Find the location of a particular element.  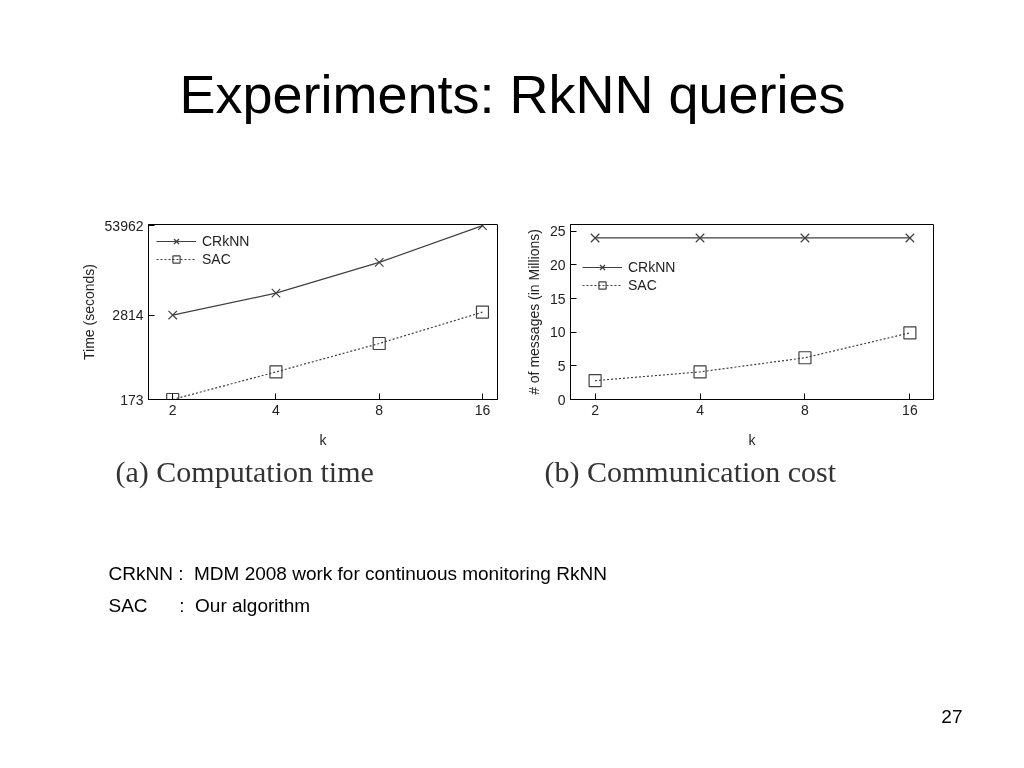

y-tick-label: 53962 is located at coordinates (124, 225).